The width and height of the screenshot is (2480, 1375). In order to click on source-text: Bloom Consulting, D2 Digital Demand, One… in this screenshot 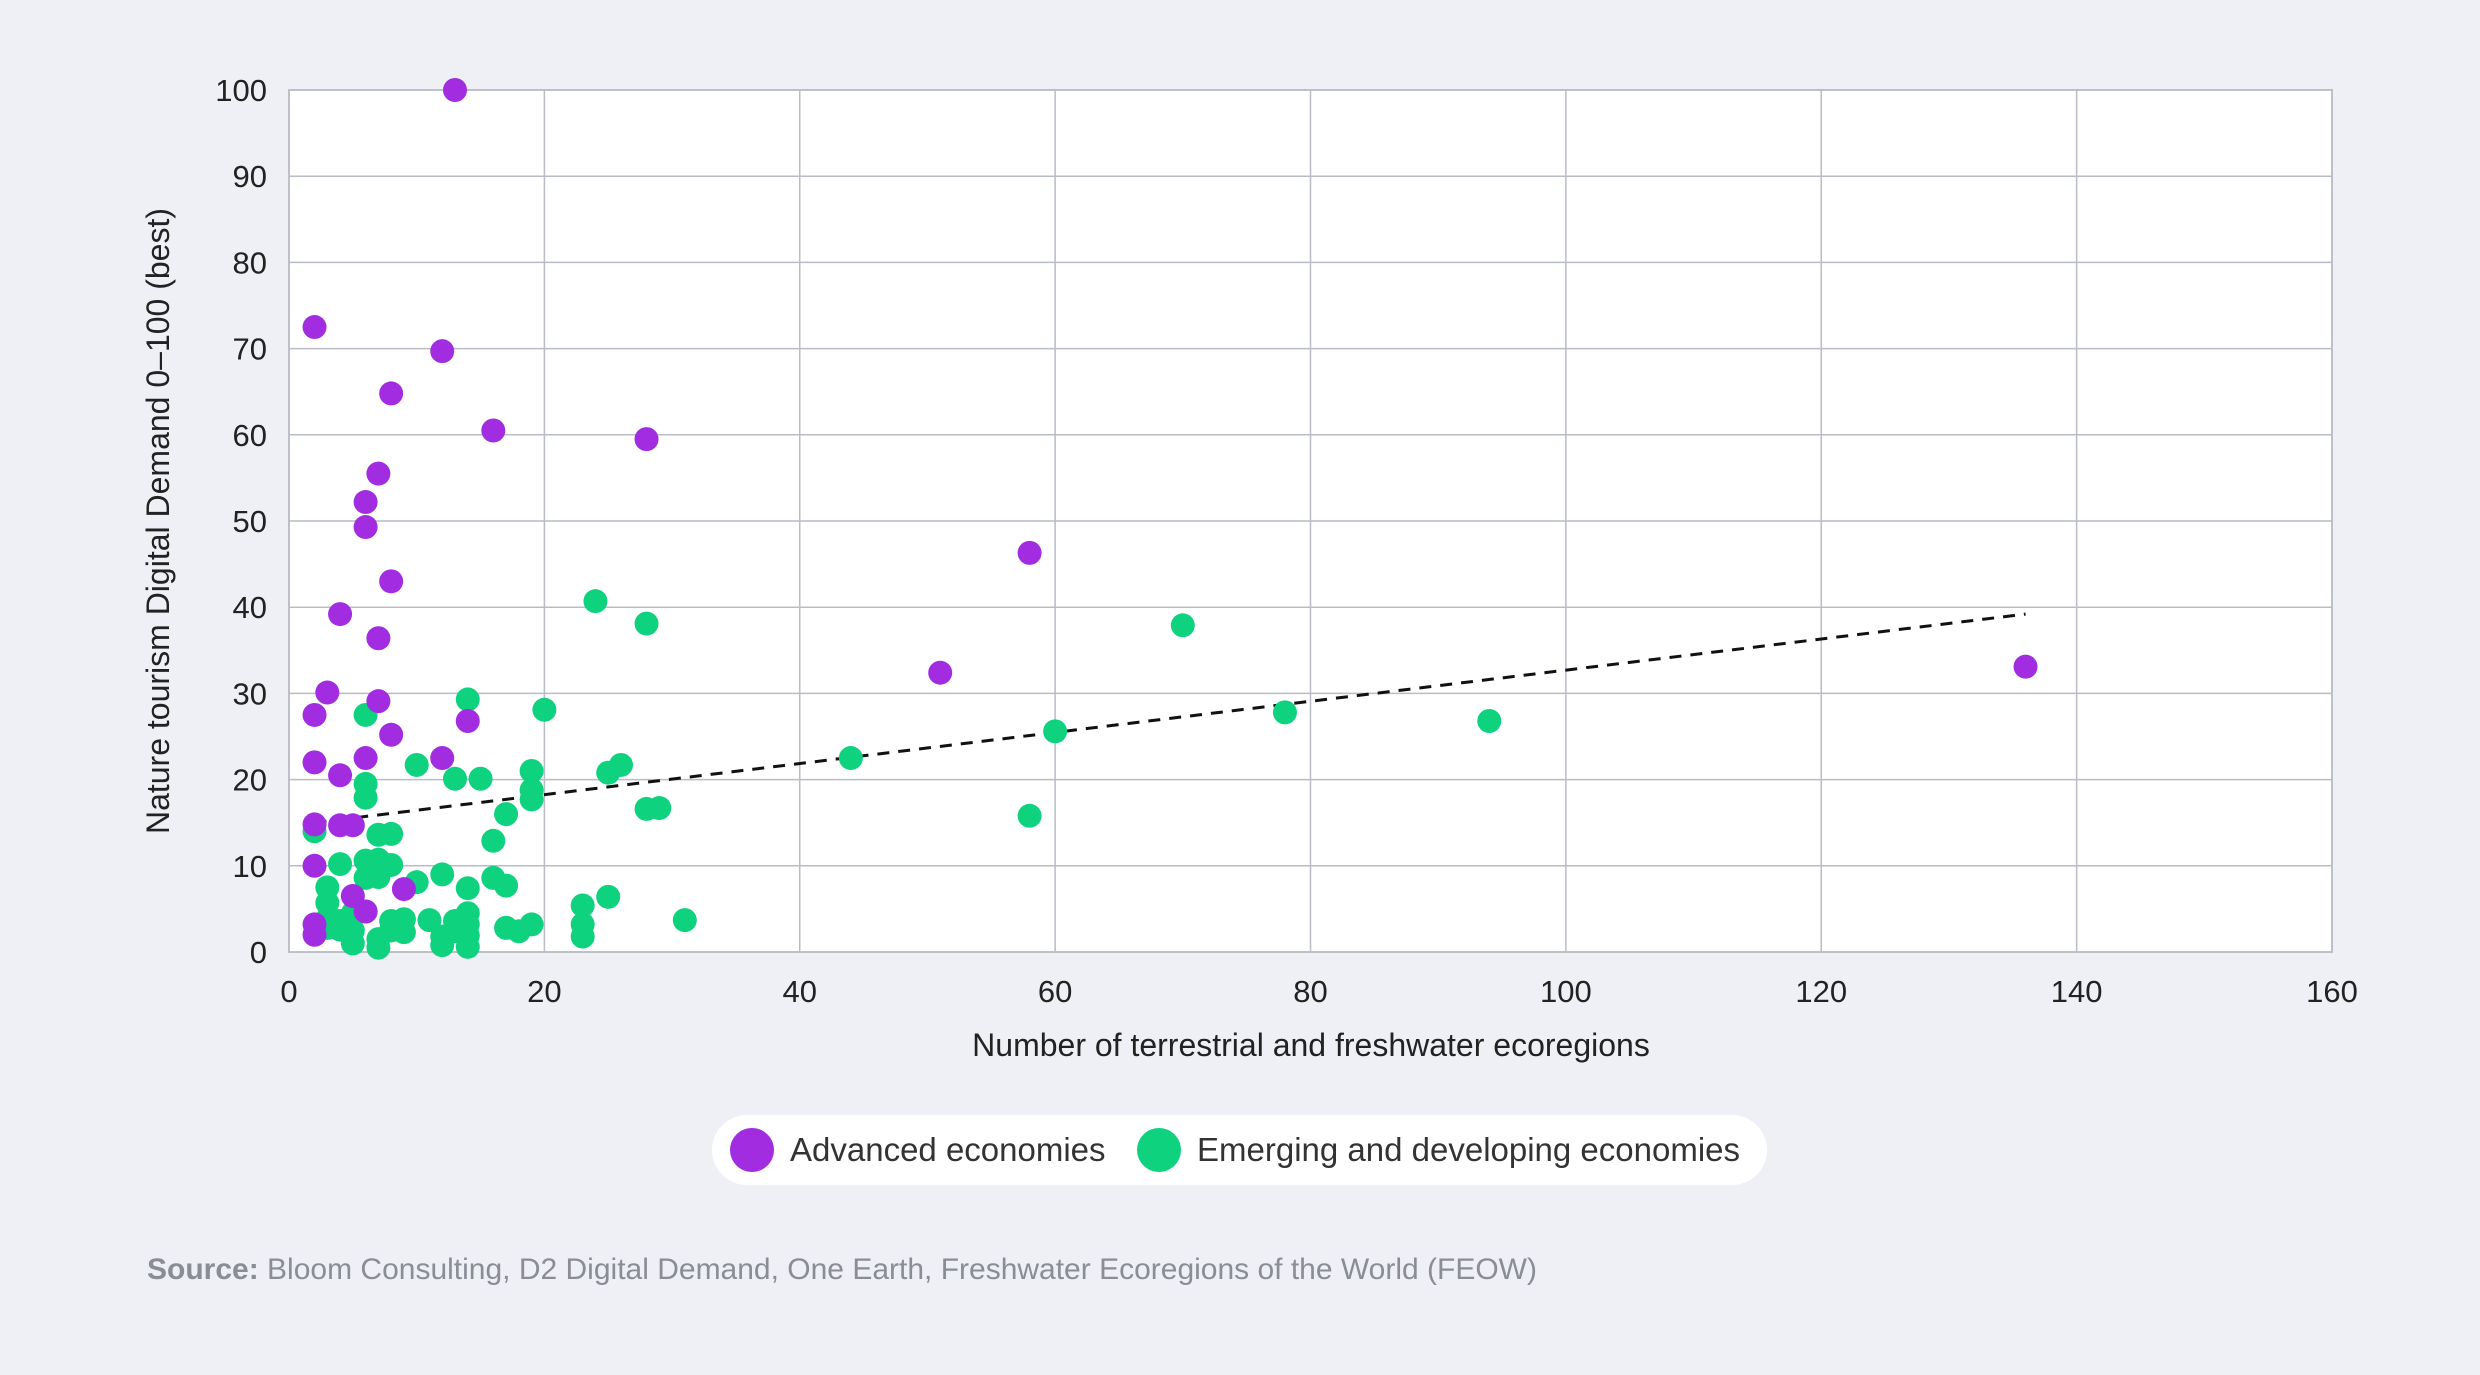, I will do `click(898, 1269)`.